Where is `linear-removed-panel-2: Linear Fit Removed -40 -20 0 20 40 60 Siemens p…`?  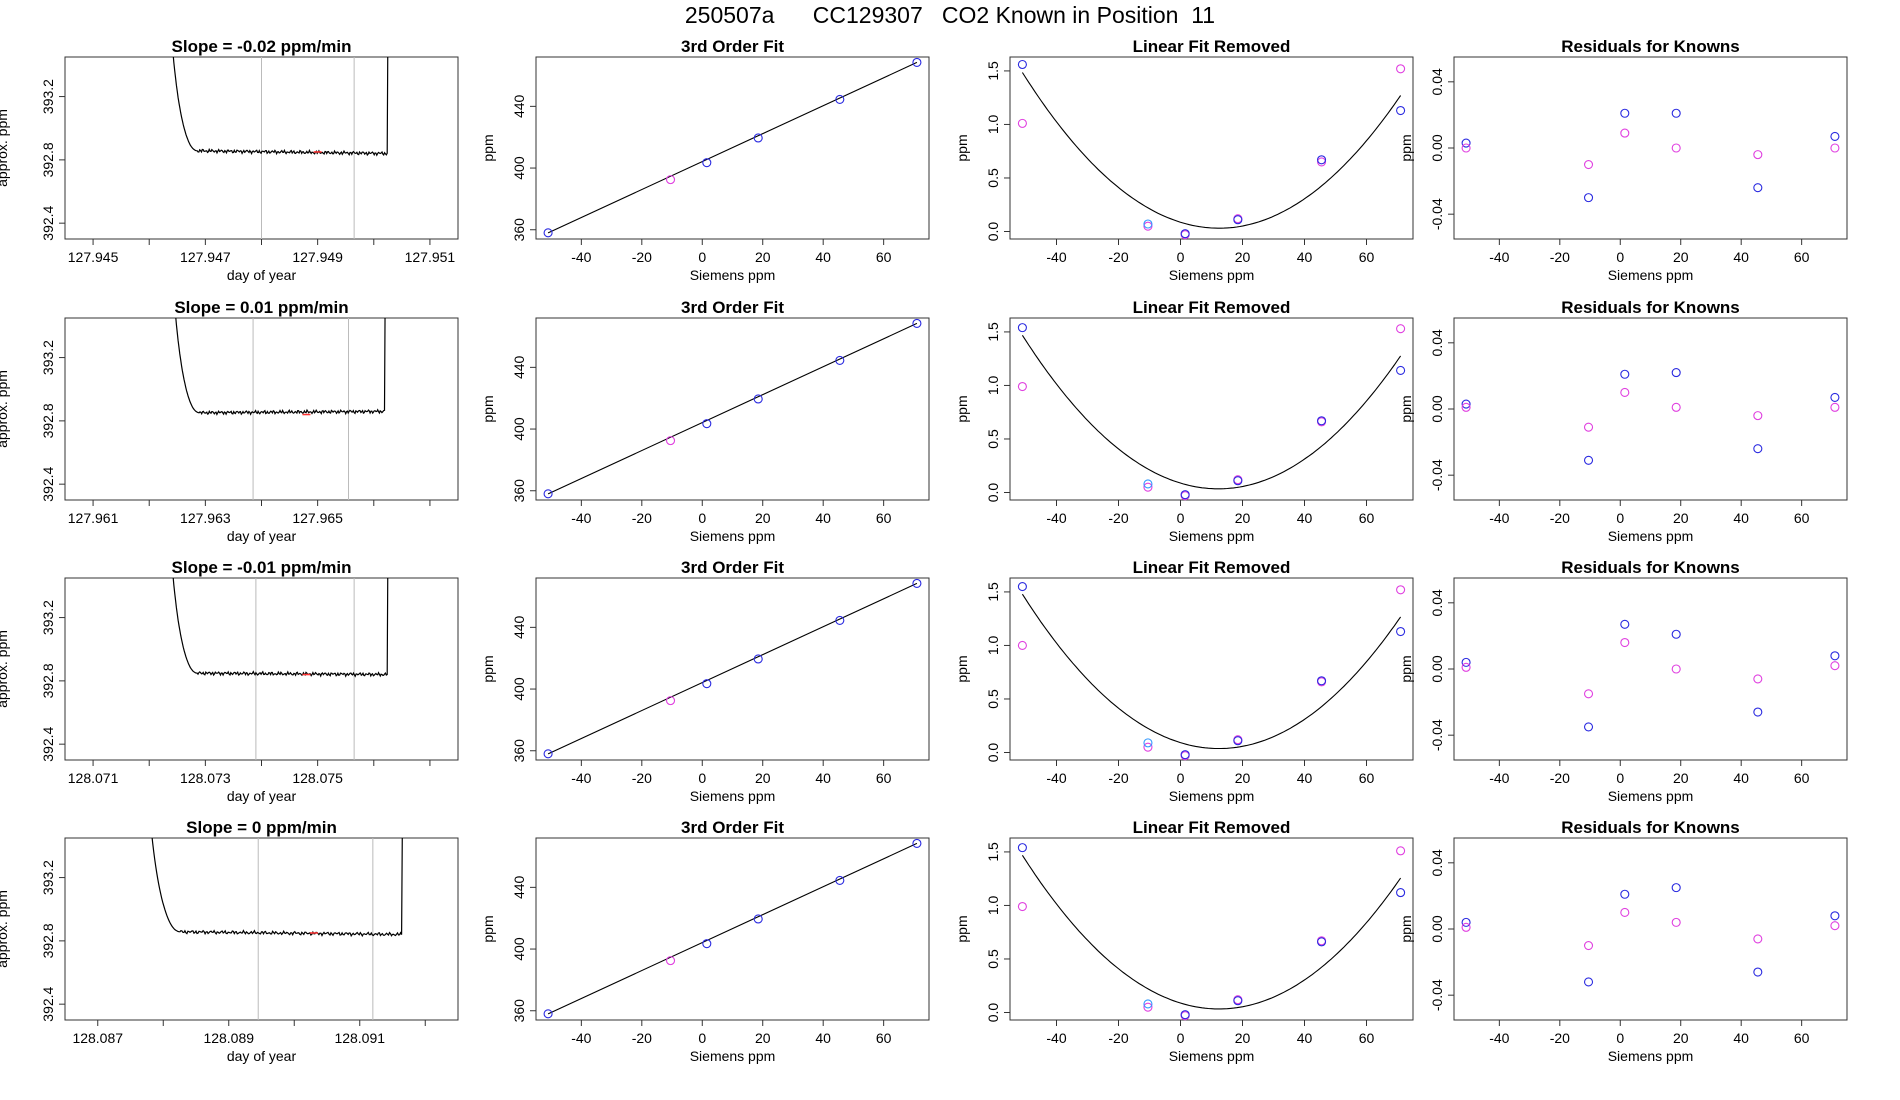 linear-removed-panel-2: Linear Fit Removed -40 -20 0 20 40 60 Siemens p… is located at coordinates (1184, 681).